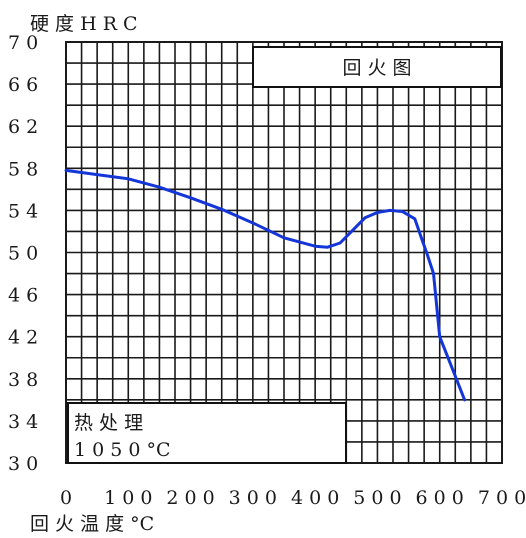  I want to click on x-tick-label: 3 0 0, so click(253, 498).